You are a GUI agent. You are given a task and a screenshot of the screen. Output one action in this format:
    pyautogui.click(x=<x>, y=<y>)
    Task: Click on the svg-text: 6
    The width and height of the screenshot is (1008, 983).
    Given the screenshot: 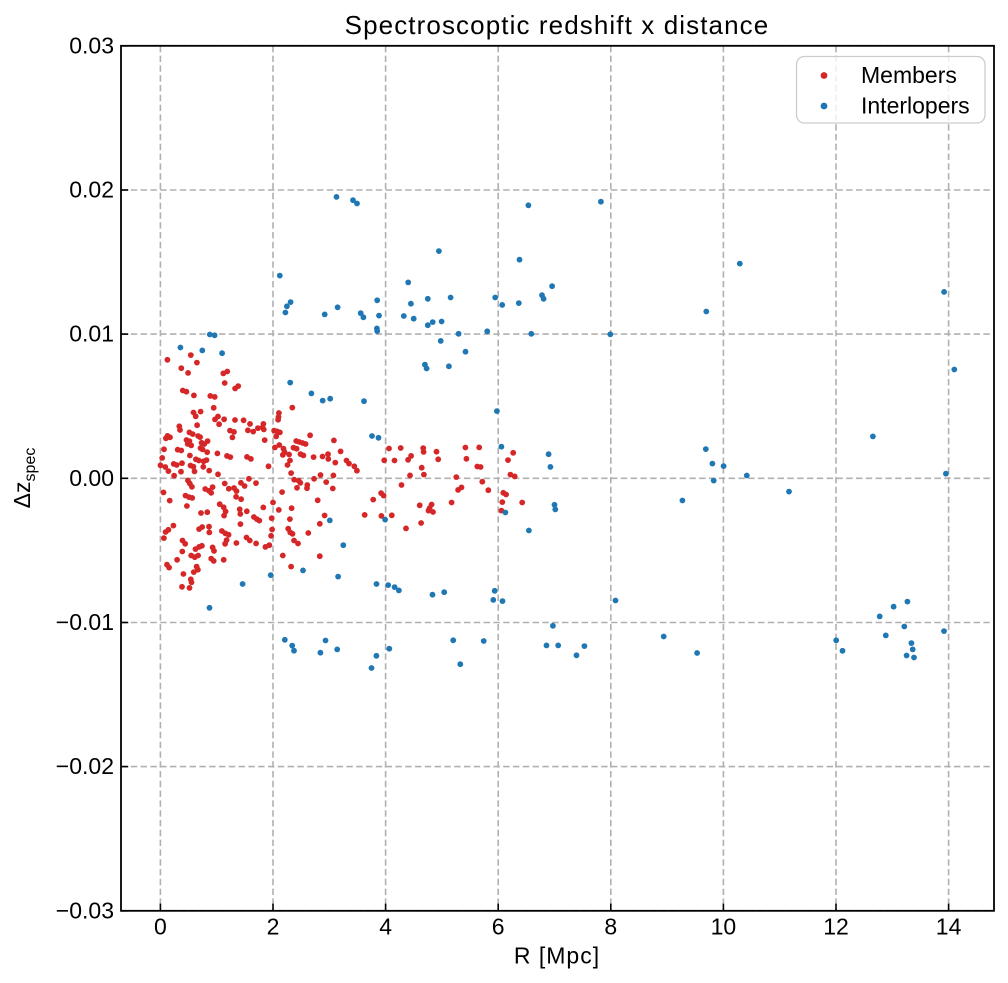 What is the action you would take?
    pyautogui.click(x=498, y=927)
    